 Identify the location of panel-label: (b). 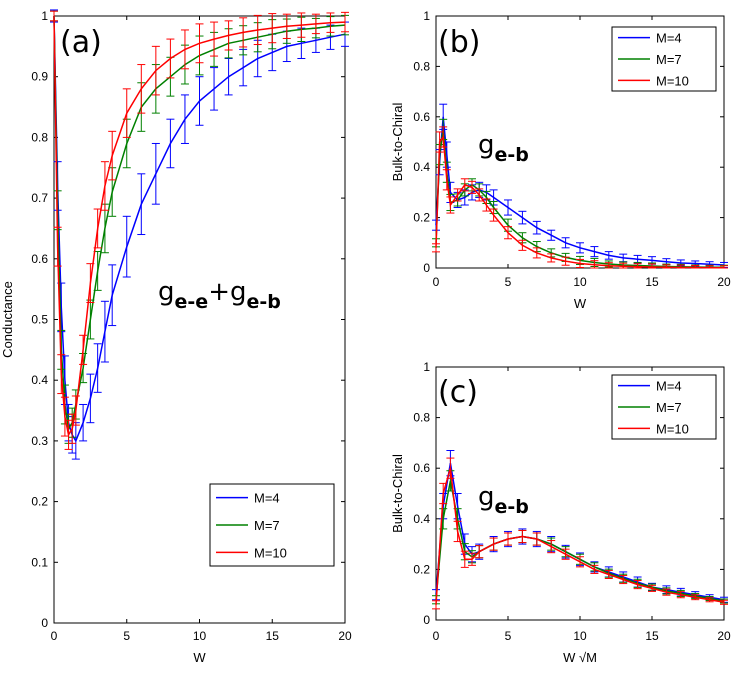
(459, 42).